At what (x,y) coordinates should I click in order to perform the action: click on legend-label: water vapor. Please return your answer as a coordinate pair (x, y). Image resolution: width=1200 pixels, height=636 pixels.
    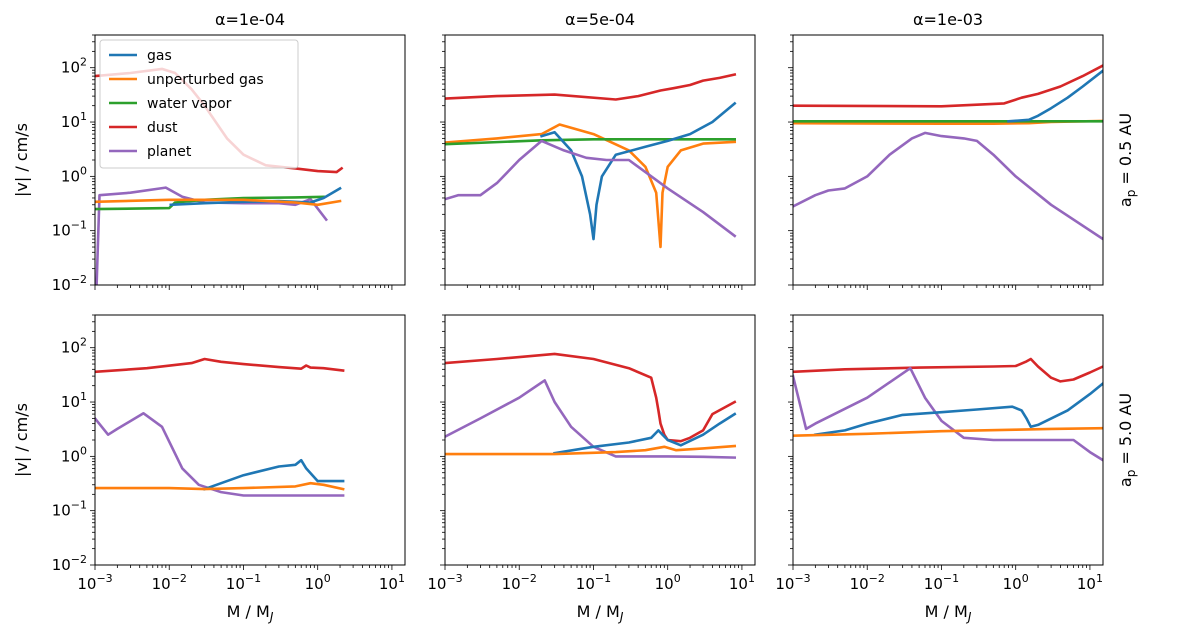
    Looking at the image, I should click on (189, 104).